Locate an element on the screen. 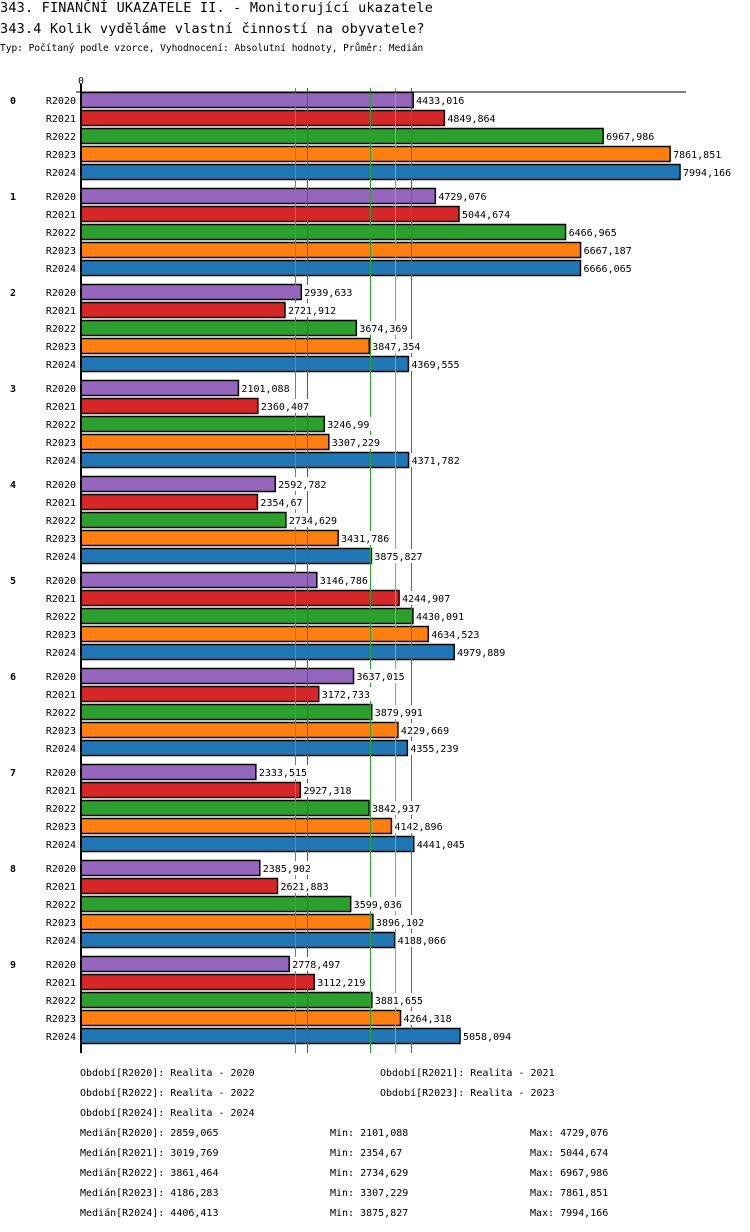 The image size is (750, 1232). value-label: 2927,318 is located at coordinates (327, 791).